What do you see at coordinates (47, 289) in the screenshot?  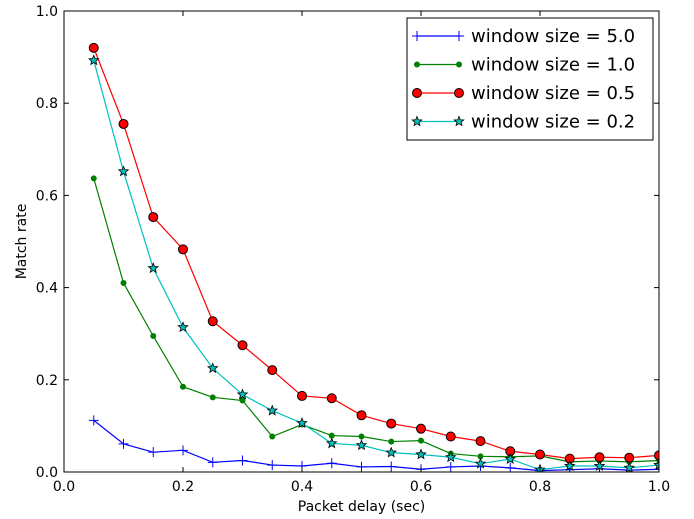 I see `y-tick-label: 0.4` at bounding box center [47, 289].